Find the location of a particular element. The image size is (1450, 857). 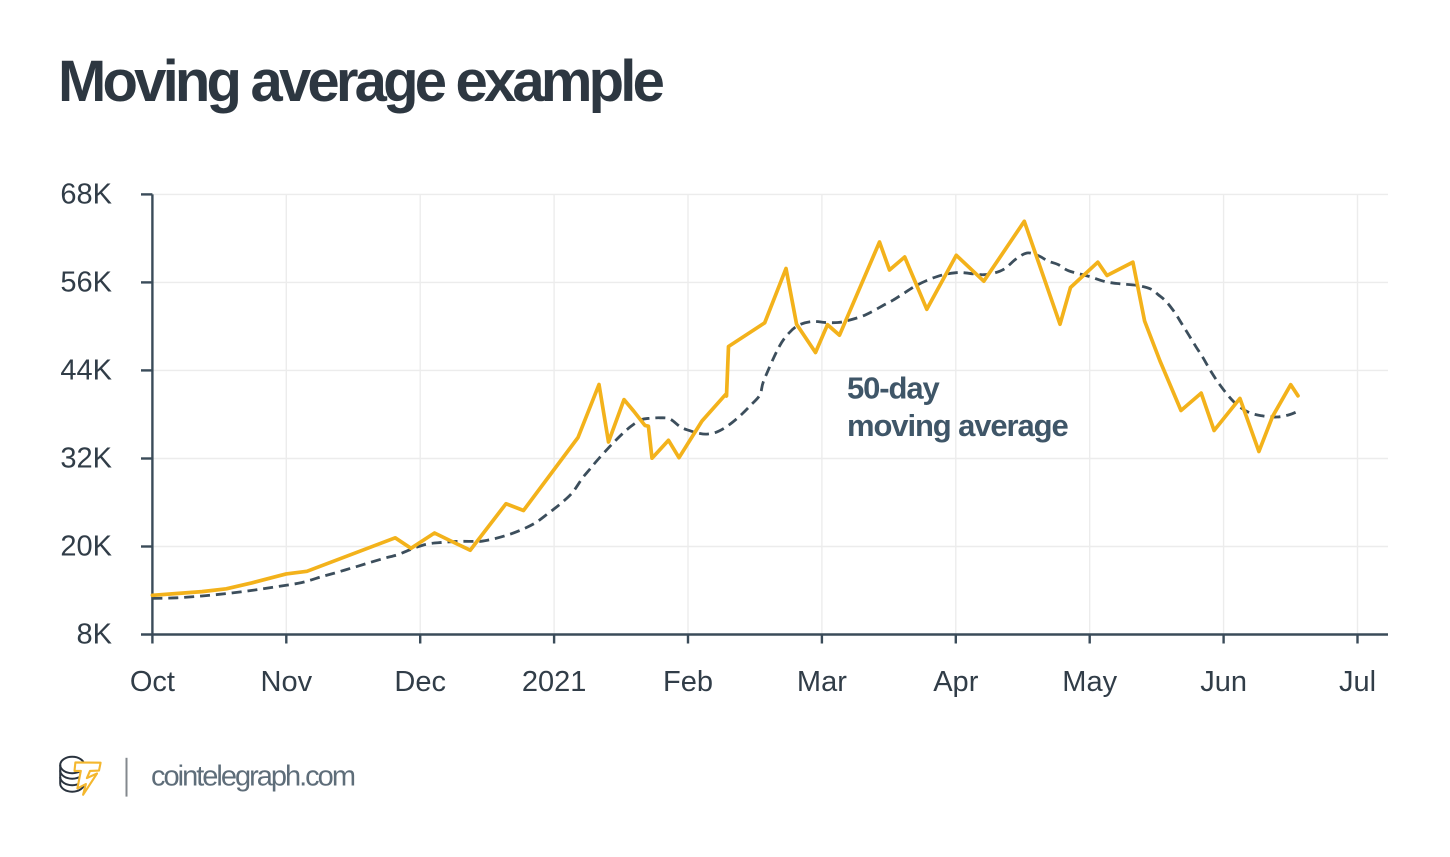

svg-text: moving average is located at coordinates (958, 425).